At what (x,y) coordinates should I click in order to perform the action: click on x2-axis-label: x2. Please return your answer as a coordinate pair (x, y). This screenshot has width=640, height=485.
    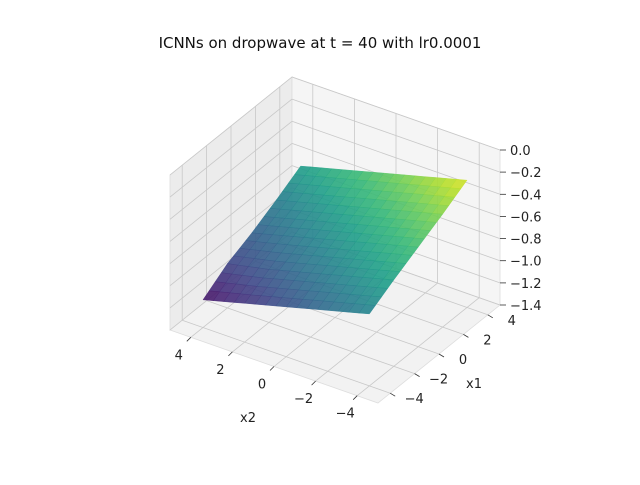
    Looking at the image, I should click on (248, 418).